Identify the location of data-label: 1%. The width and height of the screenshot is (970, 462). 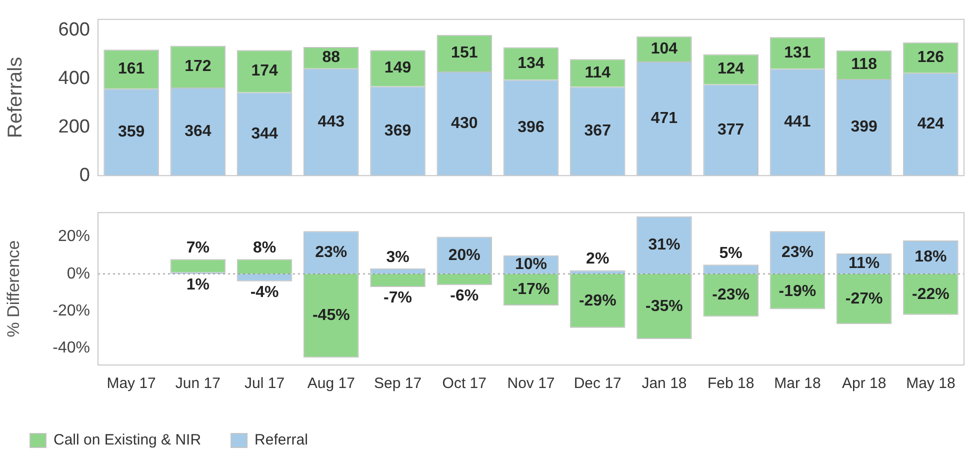
(198, 285).